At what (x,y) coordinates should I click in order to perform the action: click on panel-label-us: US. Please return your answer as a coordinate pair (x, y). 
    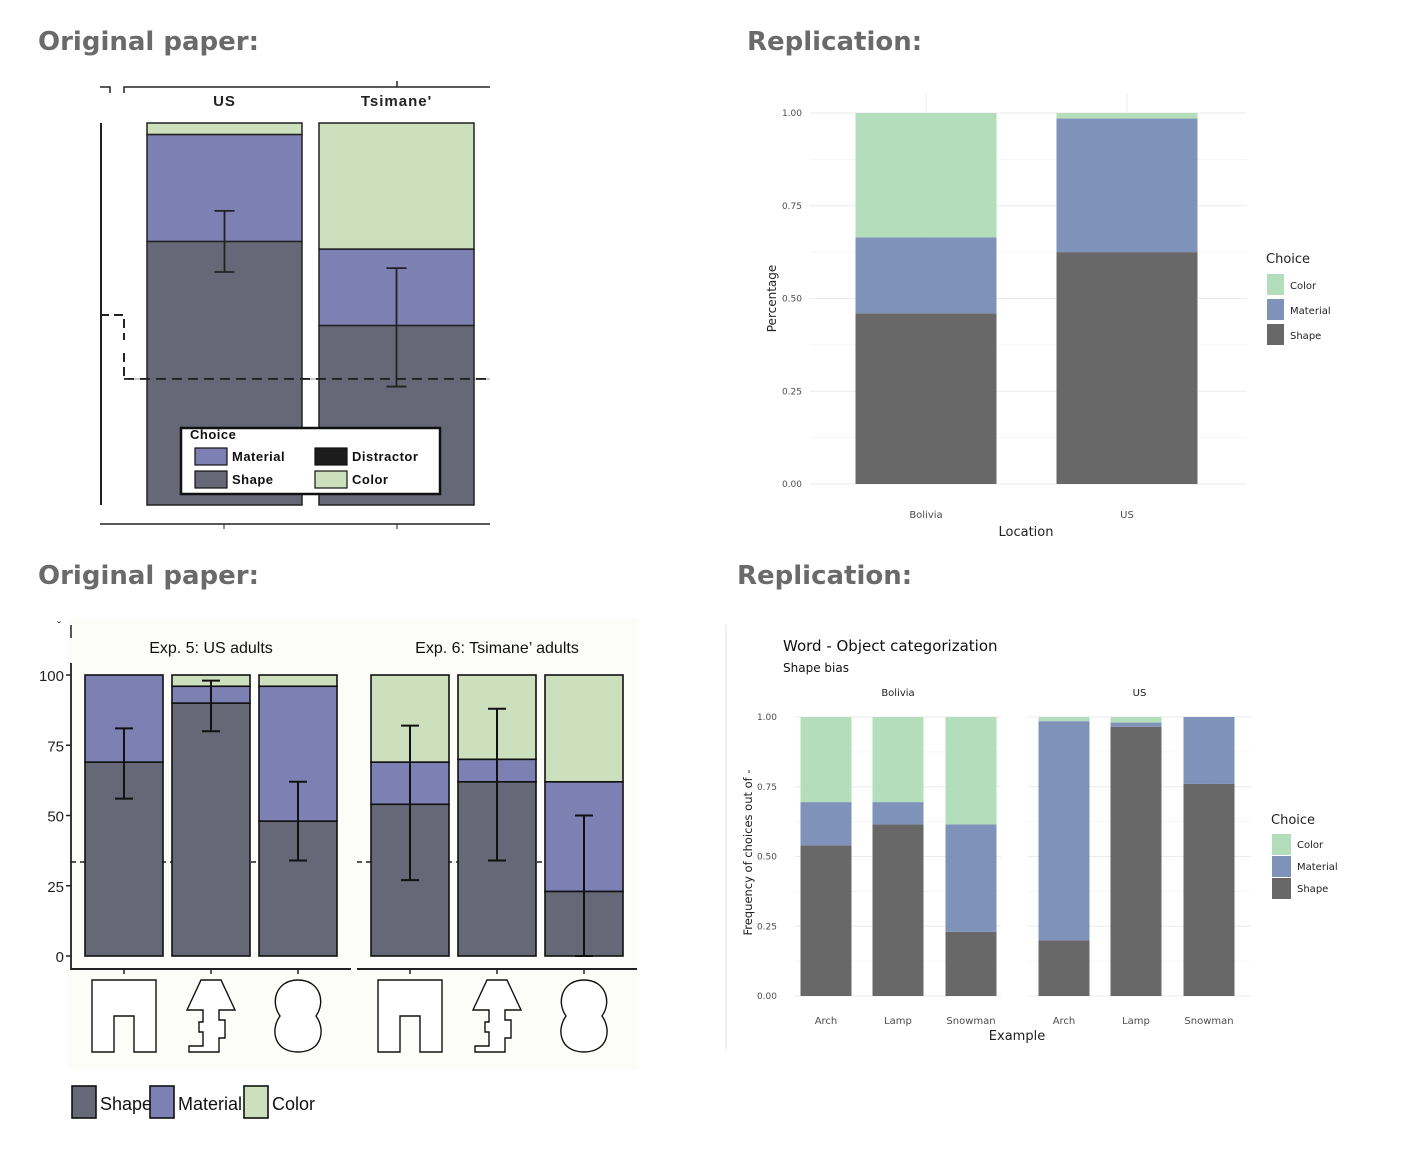
    Looking at the image, I should click on (224, 101).